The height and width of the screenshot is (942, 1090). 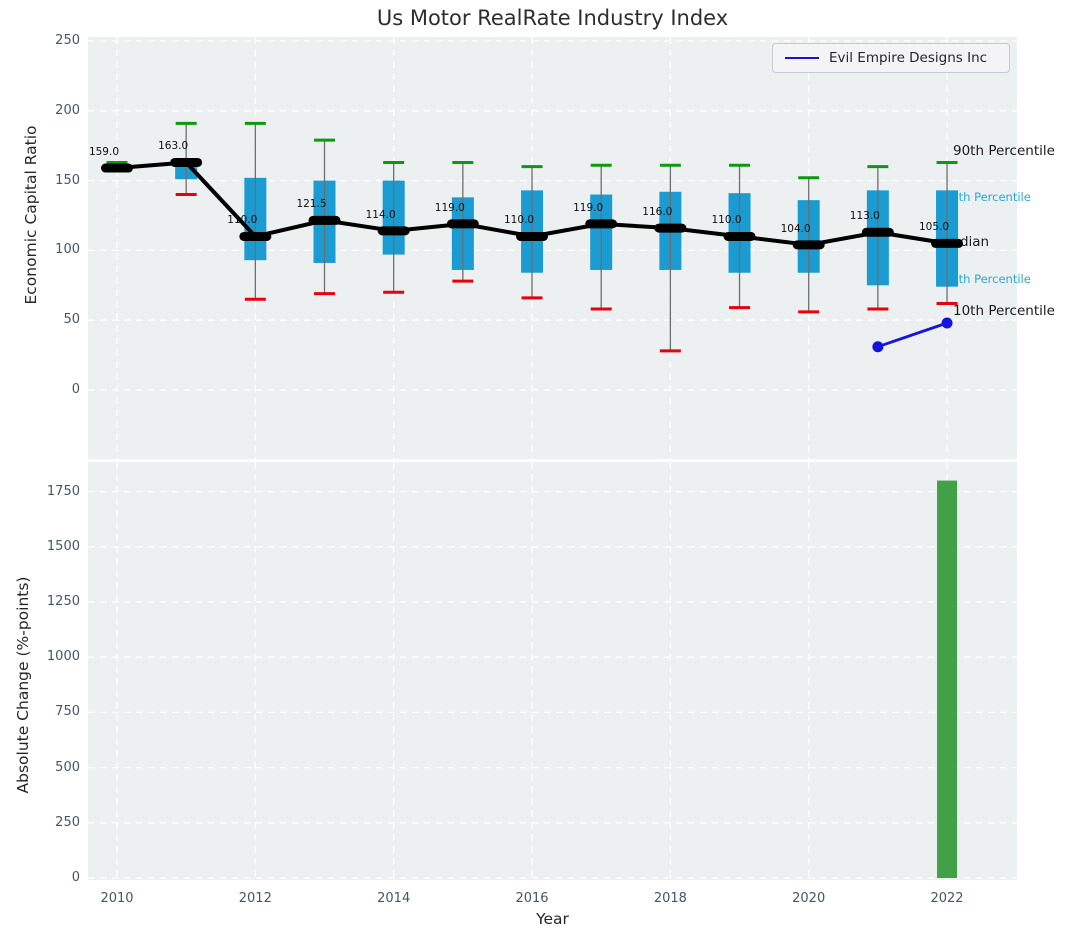 I want to click on legend-line-swatch, so click(x=802, y=58).